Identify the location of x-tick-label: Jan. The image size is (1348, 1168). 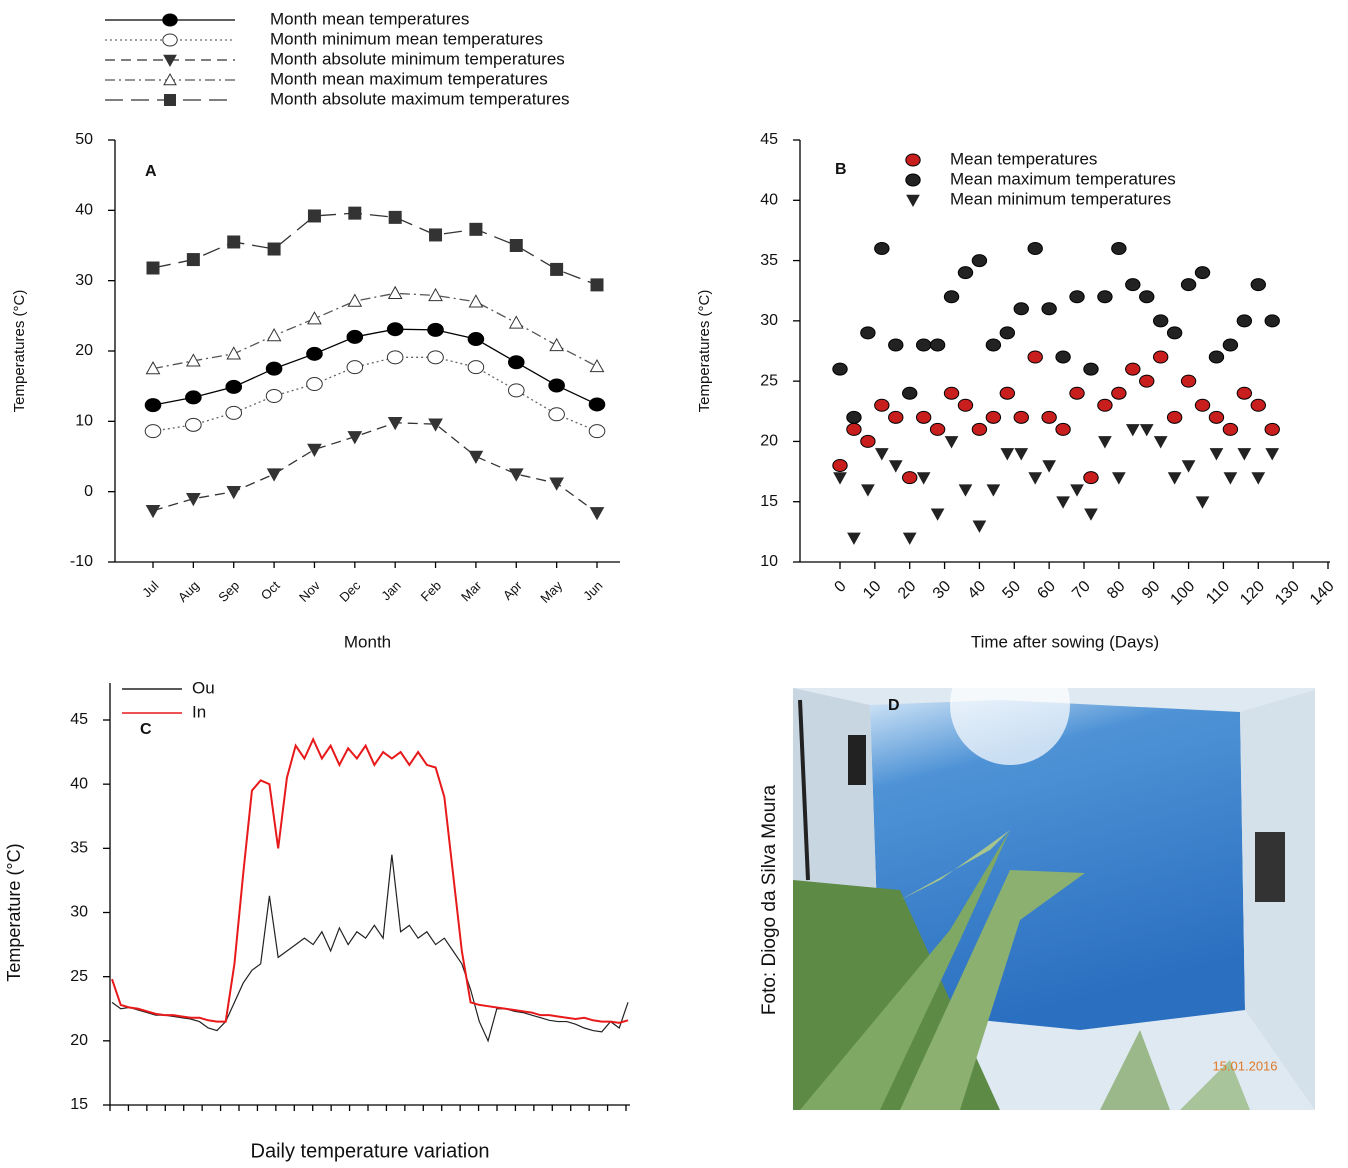
(390, 590).